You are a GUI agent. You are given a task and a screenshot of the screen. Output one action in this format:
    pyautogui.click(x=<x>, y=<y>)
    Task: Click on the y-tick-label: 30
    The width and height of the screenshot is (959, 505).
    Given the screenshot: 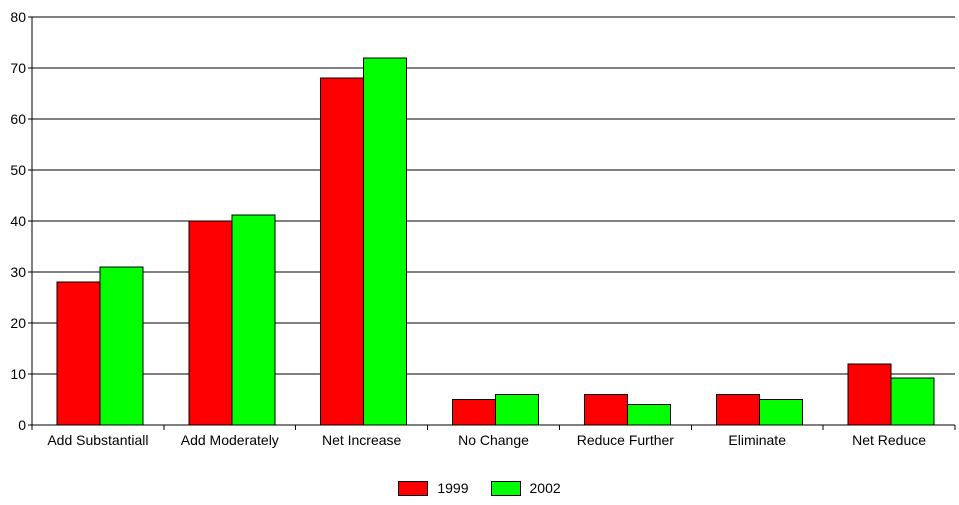 What is the action you would take?
    pyautogui.click(x=18, y=272)
    